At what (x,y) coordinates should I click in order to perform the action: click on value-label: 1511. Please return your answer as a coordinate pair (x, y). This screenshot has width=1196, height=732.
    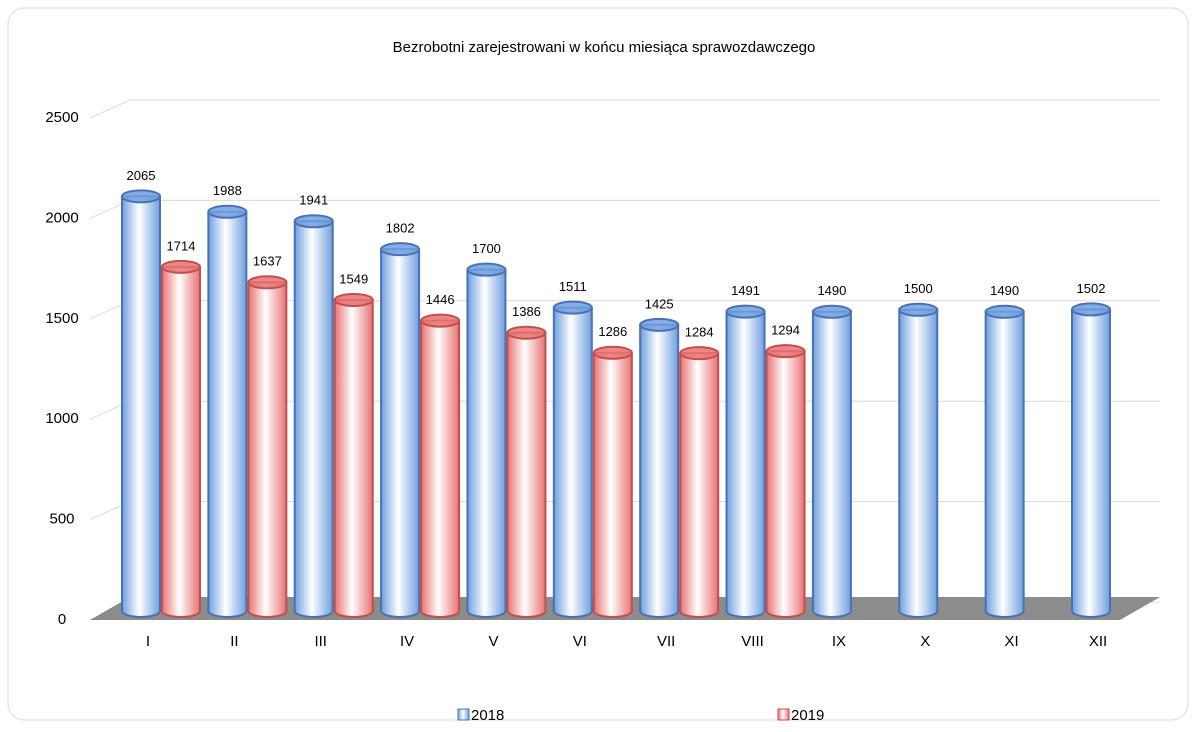
    Looking at the image, I should click on (573, 286).